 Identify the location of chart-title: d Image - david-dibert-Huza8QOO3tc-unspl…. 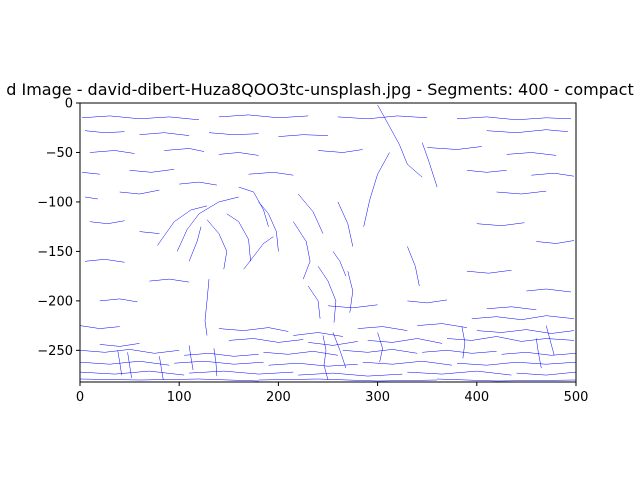
(319, 89).